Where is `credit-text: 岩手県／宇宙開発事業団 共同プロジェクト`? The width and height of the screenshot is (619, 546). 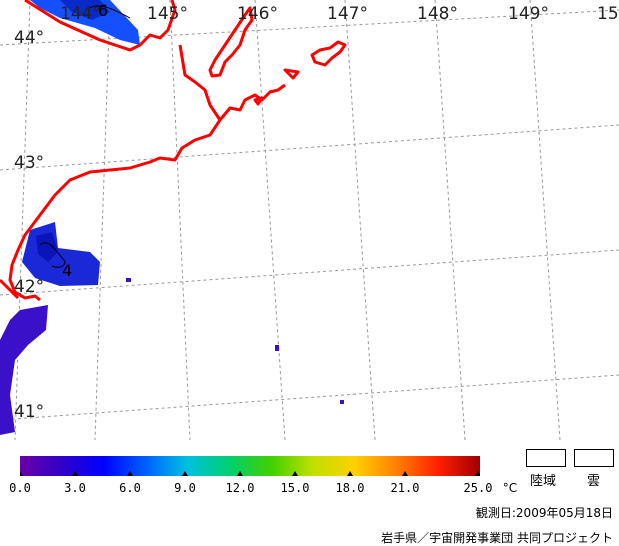
credit-text: 岩手県／宇宙開発事業団 共同プロジェクト is located at coordinates (497, 538).